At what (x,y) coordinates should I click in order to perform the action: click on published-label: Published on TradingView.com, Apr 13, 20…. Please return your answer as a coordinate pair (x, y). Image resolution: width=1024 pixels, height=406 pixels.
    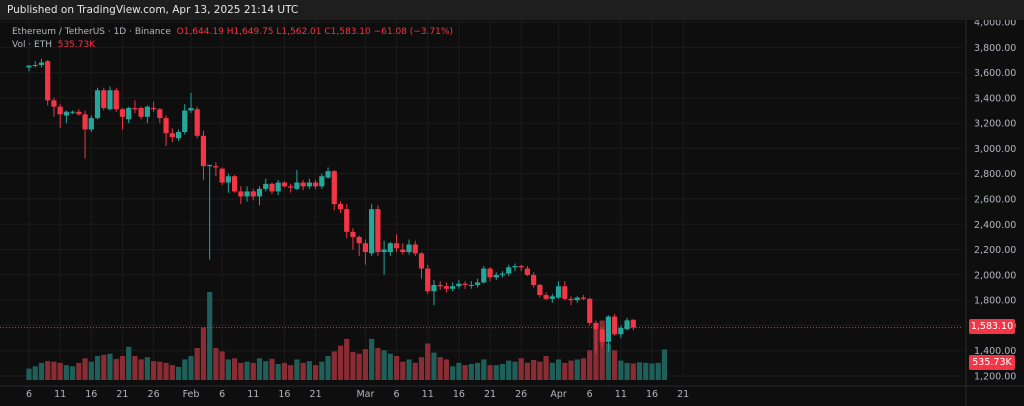
    Looking at the image, I should click on (153, 10).